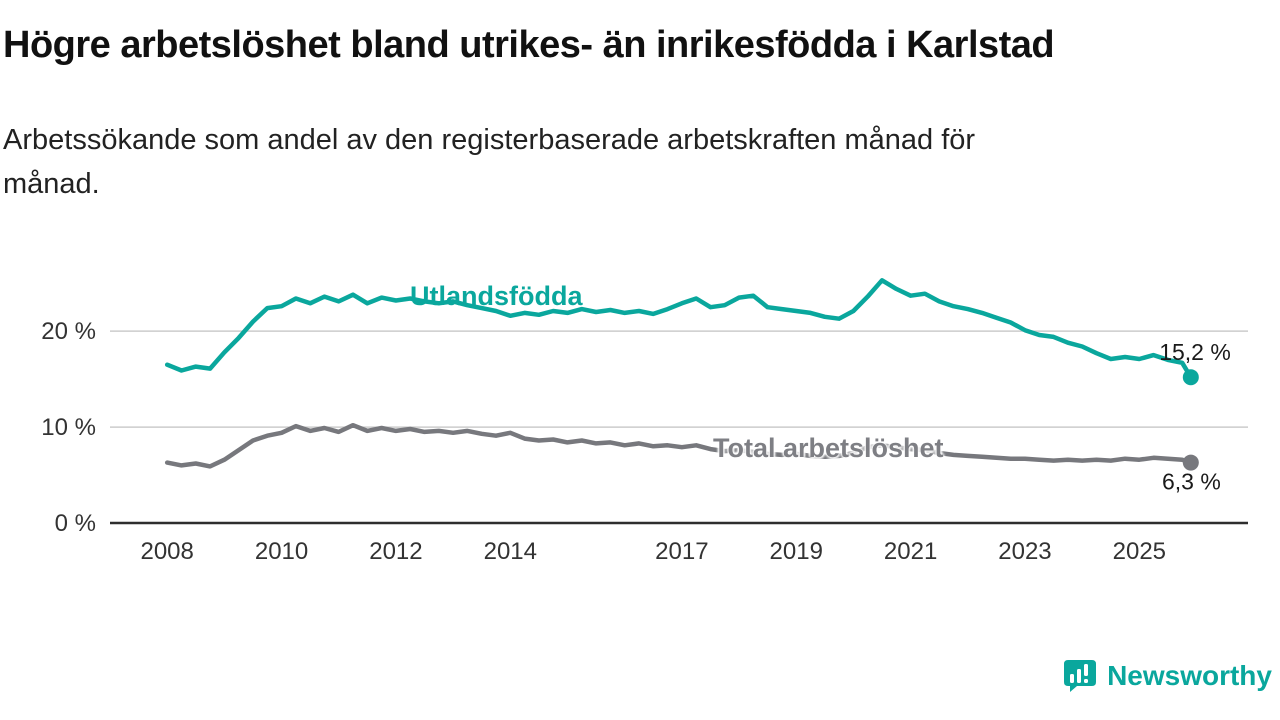 This screenshot has width=1280, height=720. I want to click on x-axis-tick-label: 2021, so click(910, 551).